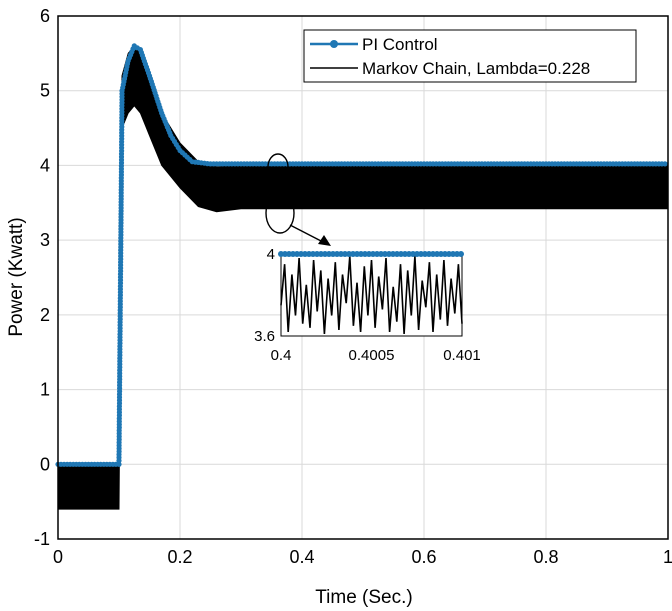 The image size is (672, 611). Describe the element at coordinates (298, 199) in the screenshot. I see `zoom-callout` at that location.